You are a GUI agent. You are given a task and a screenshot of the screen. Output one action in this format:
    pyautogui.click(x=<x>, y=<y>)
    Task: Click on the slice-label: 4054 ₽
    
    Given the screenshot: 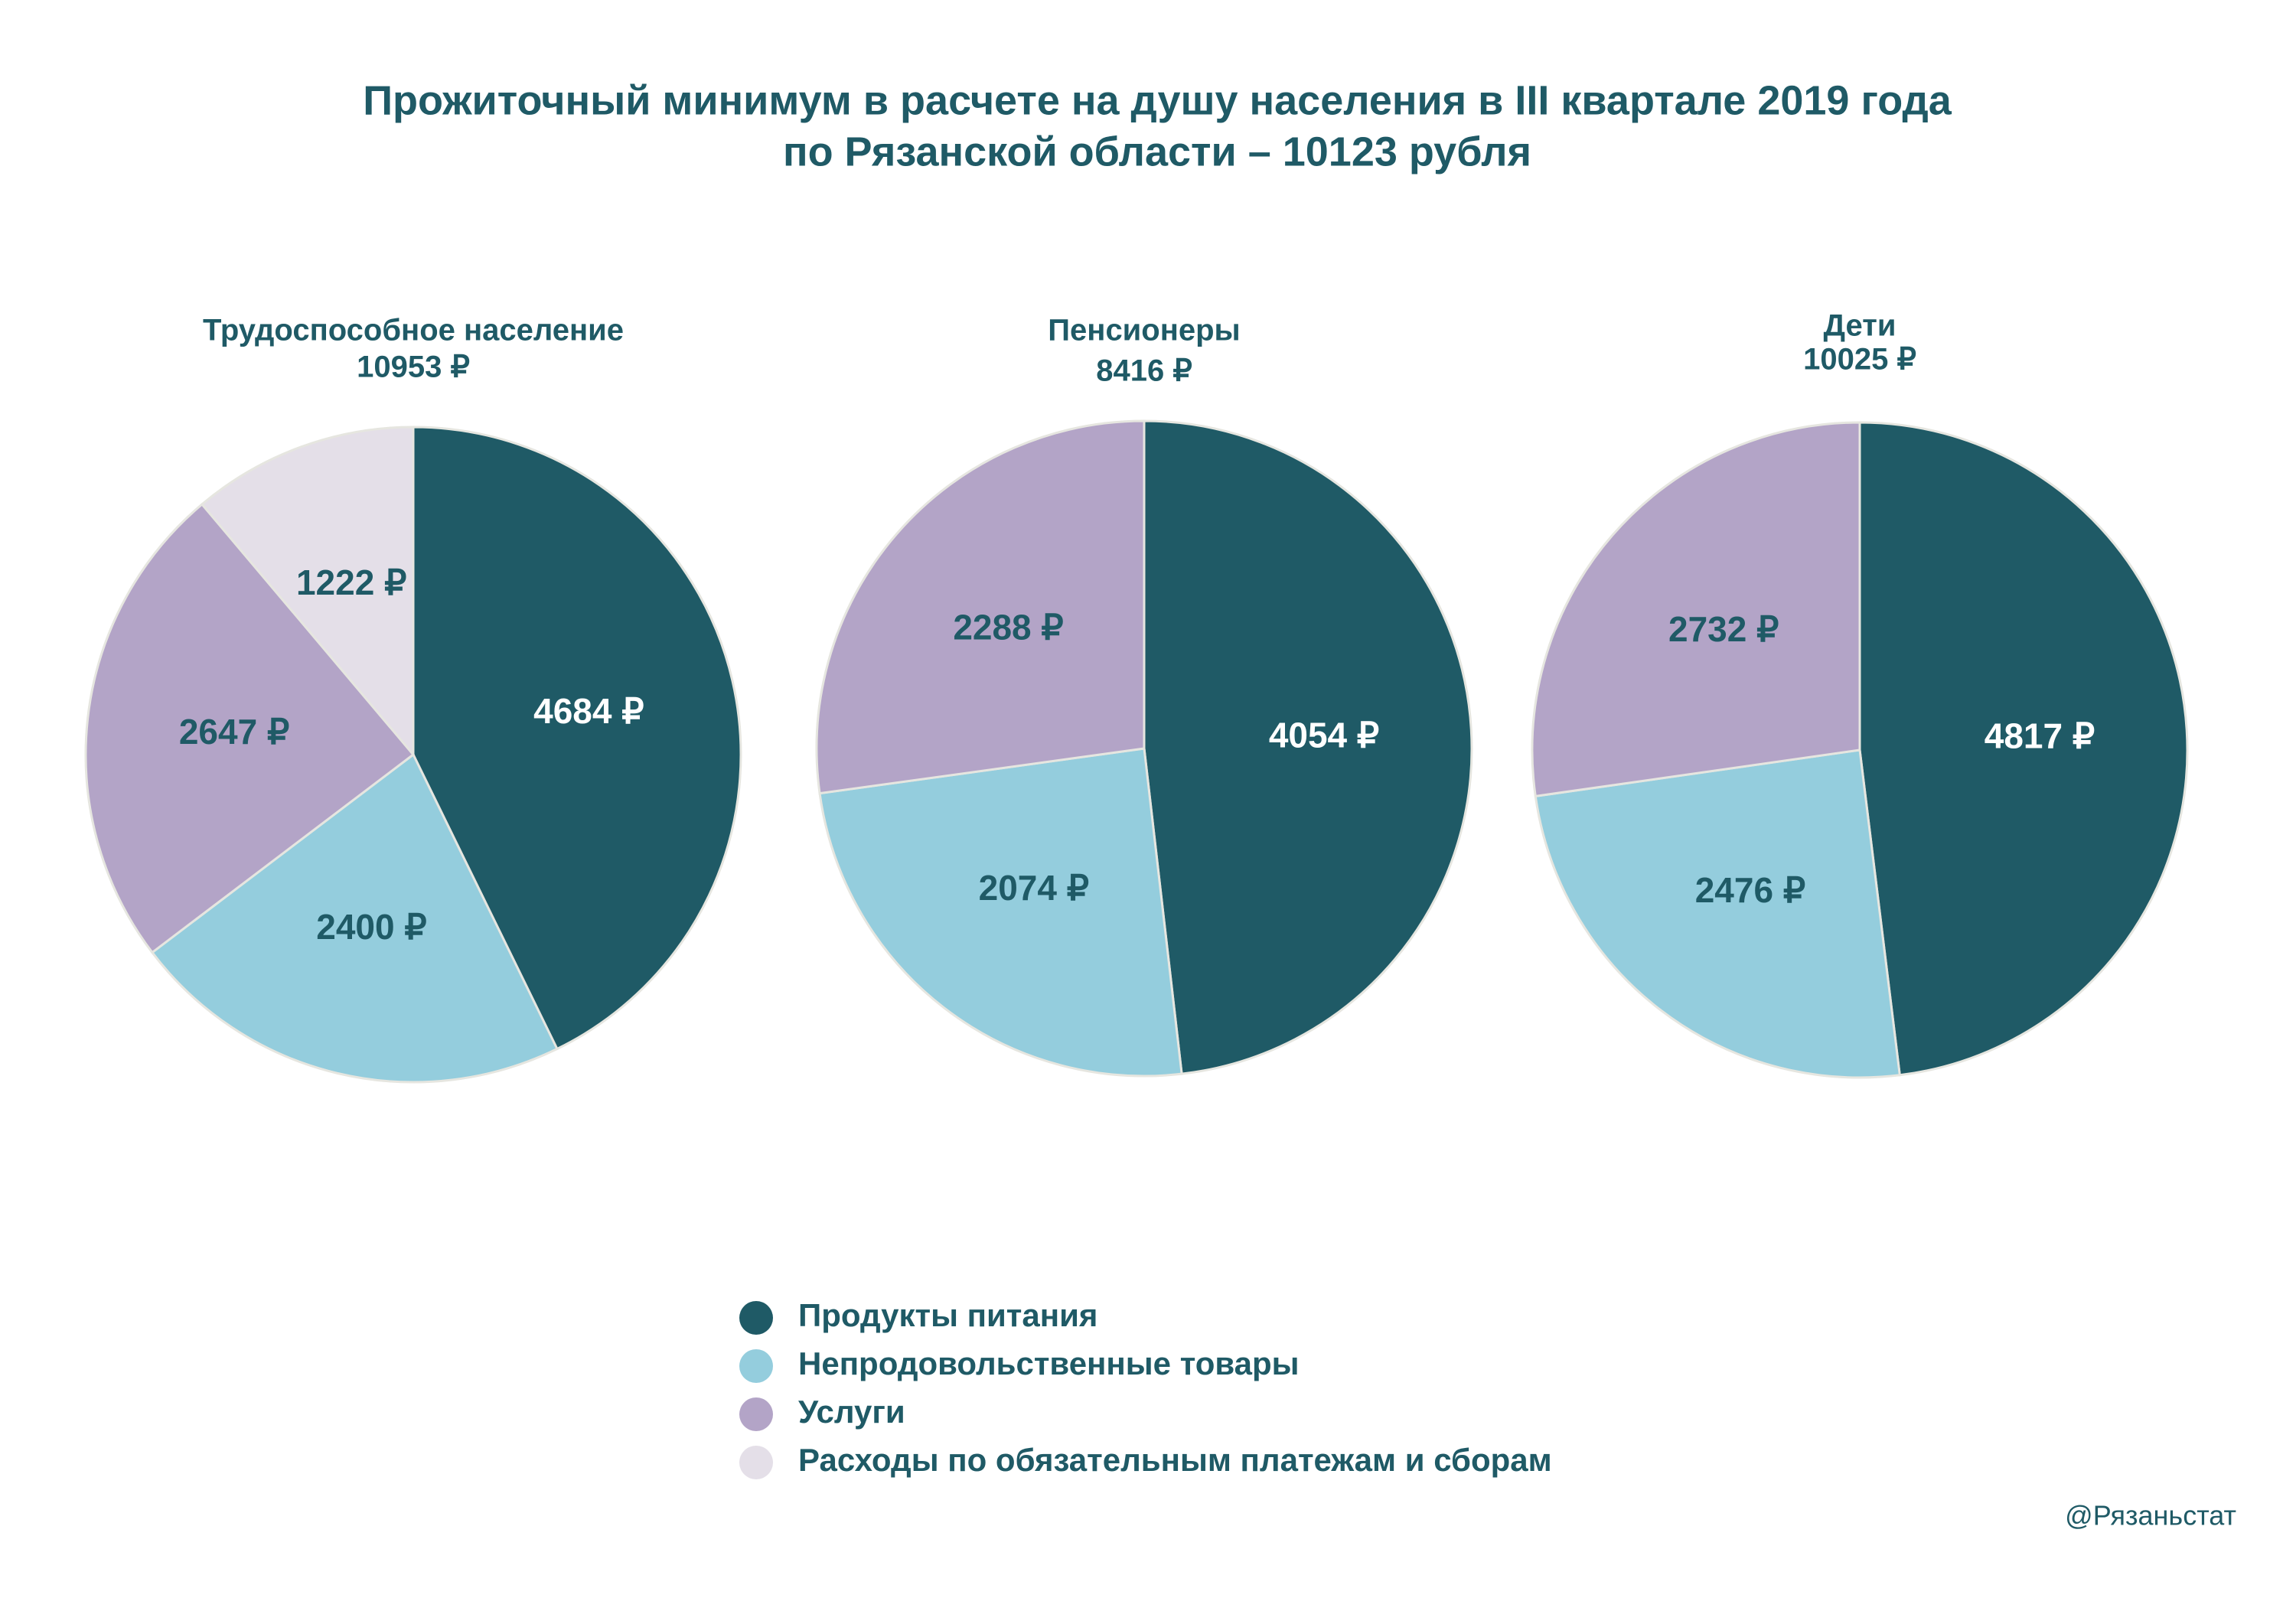 What is the action you would take?
    pyautogui.click(x=1324, y=735)
    